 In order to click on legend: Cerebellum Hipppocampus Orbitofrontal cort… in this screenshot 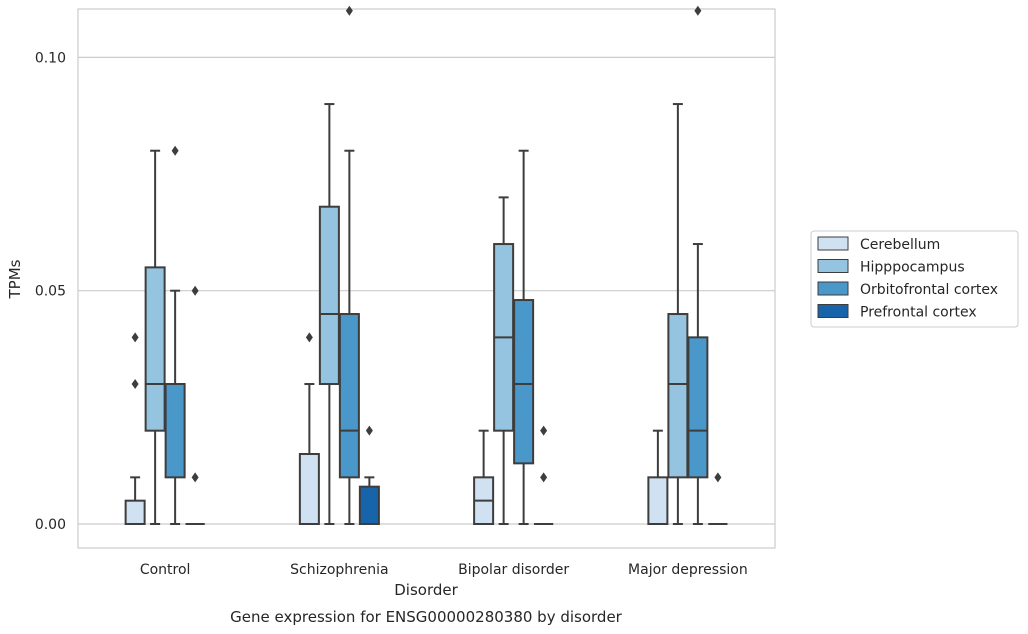, I will do `click(914, 279)`.